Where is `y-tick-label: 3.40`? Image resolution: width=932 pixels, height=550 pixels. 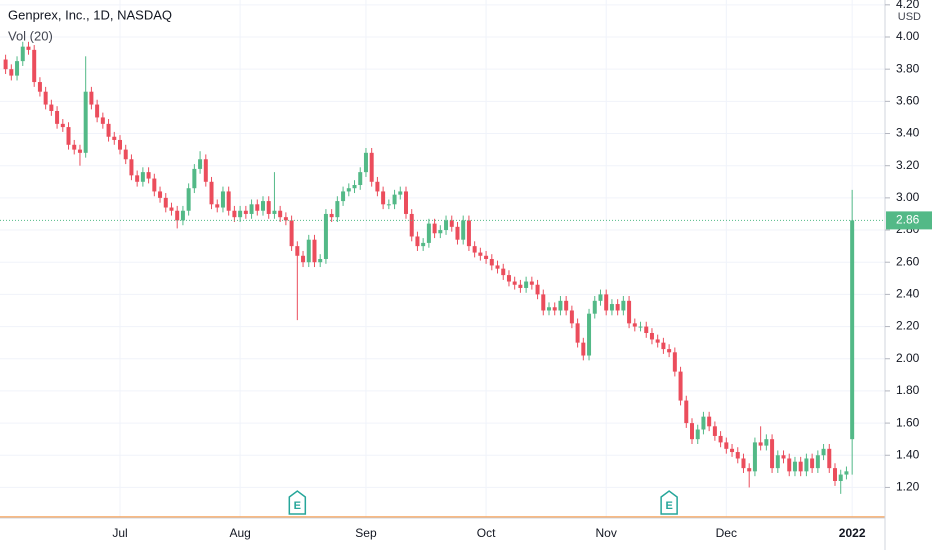
y-tick-label: 3.40 is located at coordinates (908, 133).